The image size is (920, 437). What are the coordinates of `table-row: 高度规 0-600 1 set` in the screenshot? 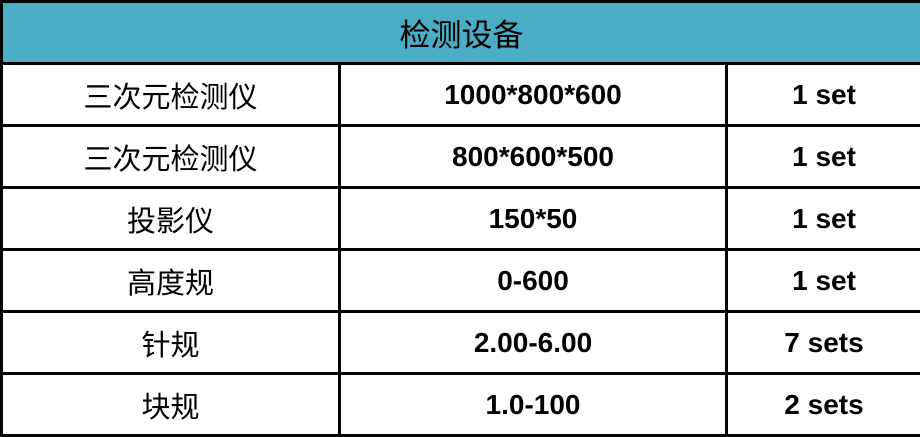 It's located at (461, 281).